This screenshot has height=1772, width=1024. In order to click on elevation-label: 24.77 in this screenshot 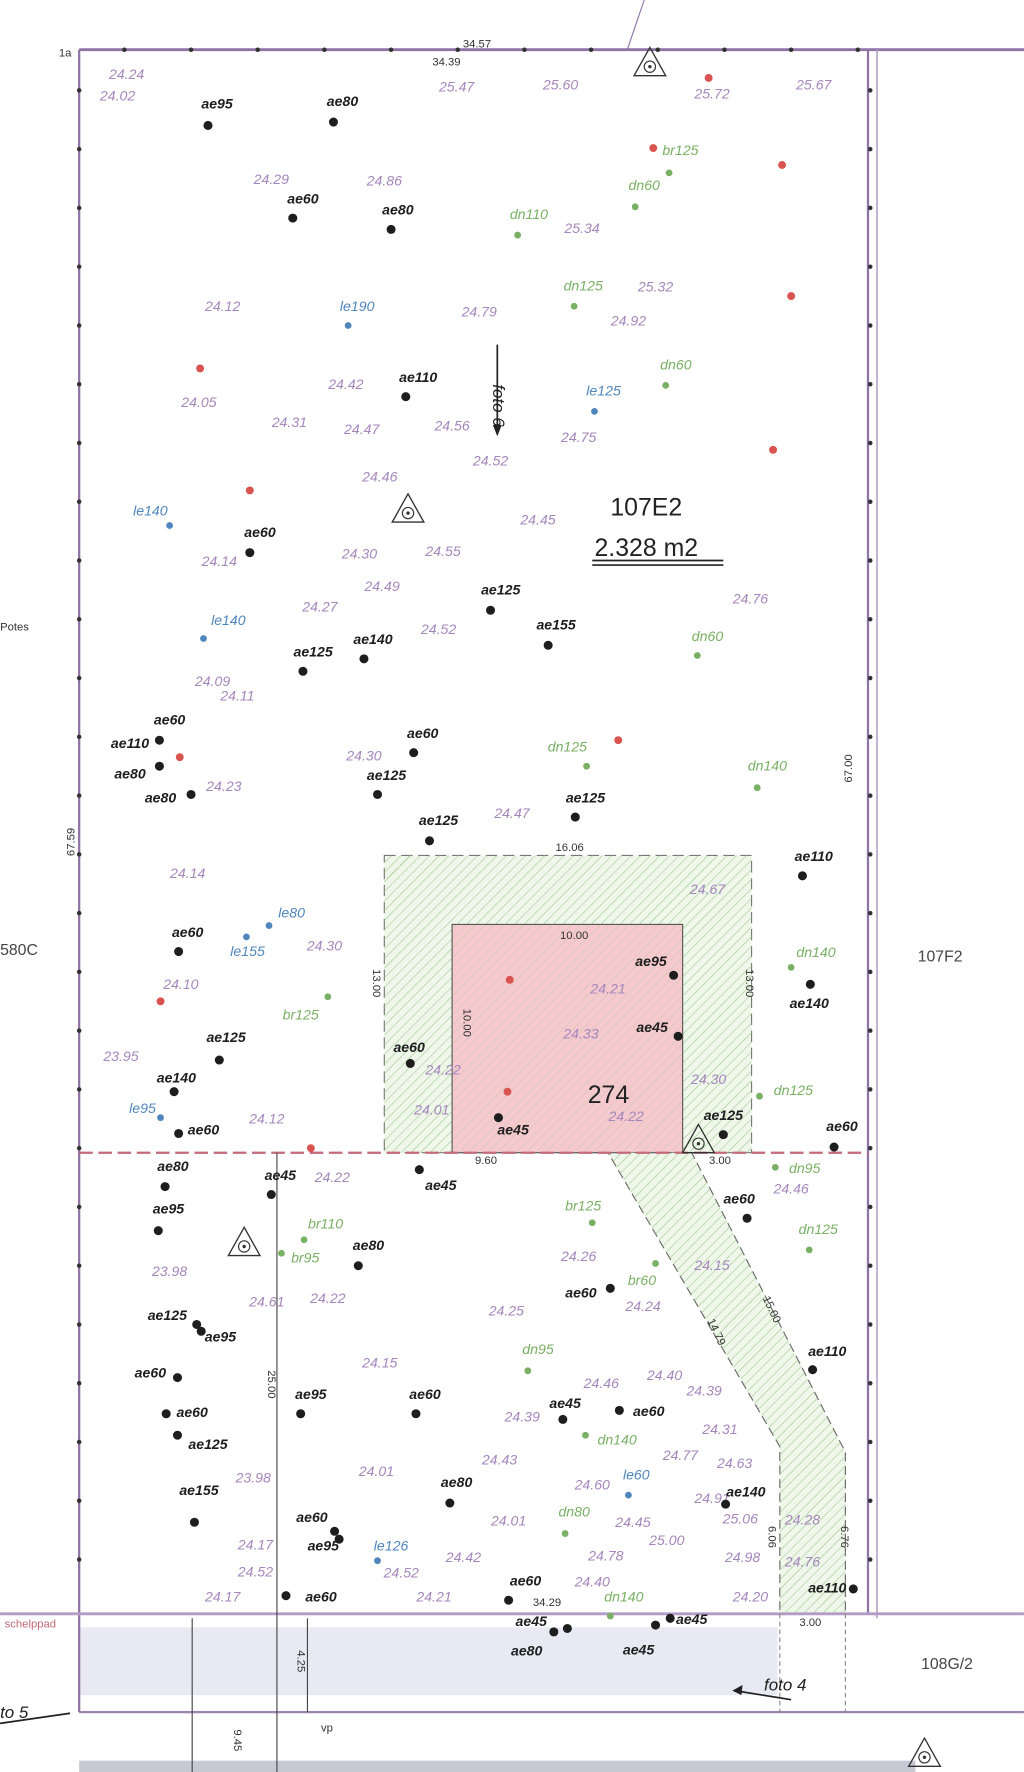, I will do `click(680, 1455)`.